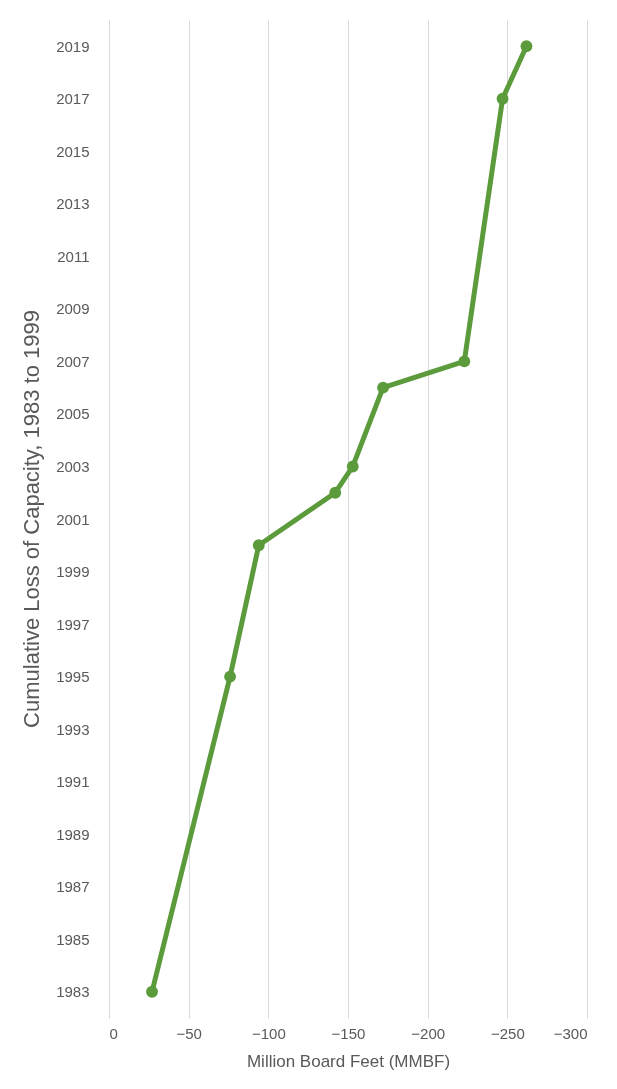  Describe the element at coordinates (31, 519) in the screenshot. I see `text: Cumulative Loss of Capacity, 1983 to 1999` at that location.